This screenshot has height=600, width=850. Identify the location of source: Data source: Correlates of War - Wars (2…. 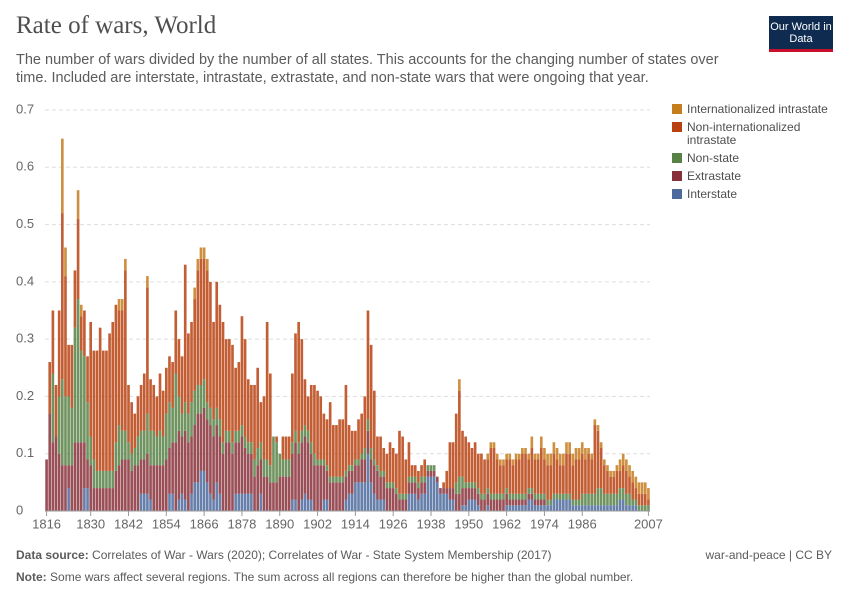
(284, 555).